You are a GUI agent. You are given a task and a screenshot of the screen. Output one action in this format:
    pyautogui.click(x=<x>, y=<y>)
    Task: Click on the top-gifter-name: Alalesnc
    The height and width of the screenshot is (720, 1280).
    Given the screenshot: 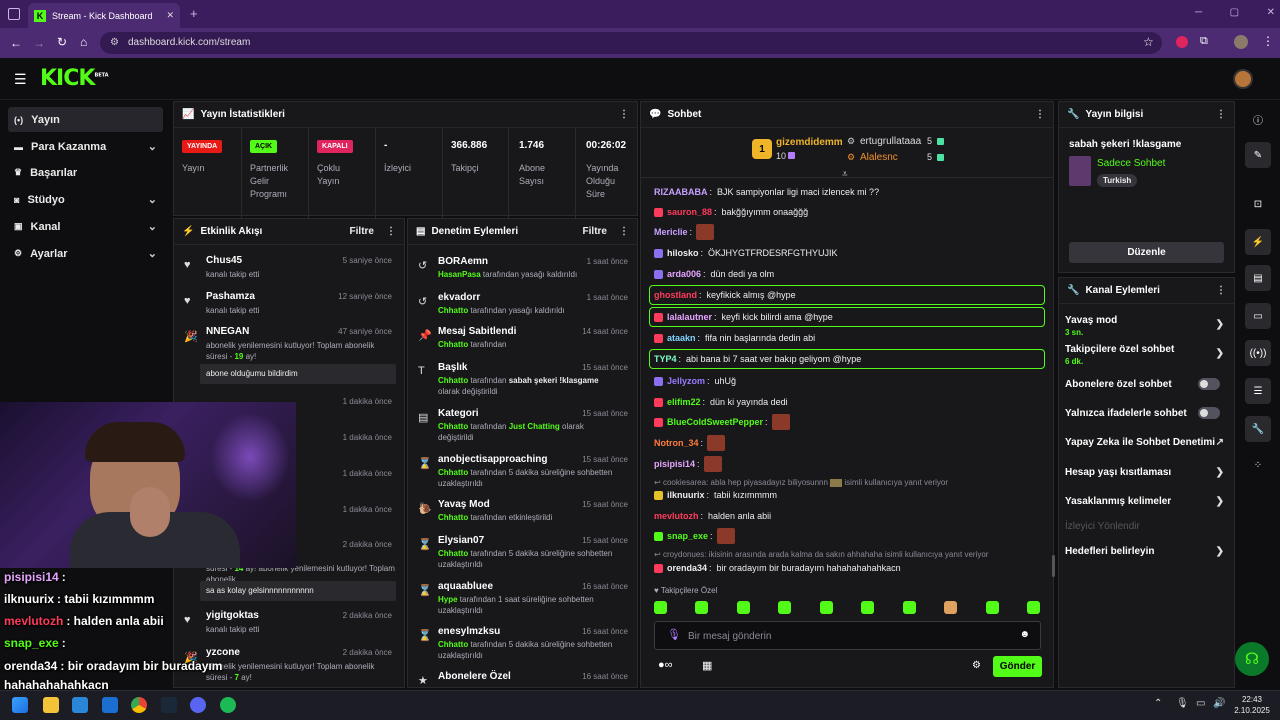 What is the action you would take?
    pyautogui.click(x=879, y=157)
    